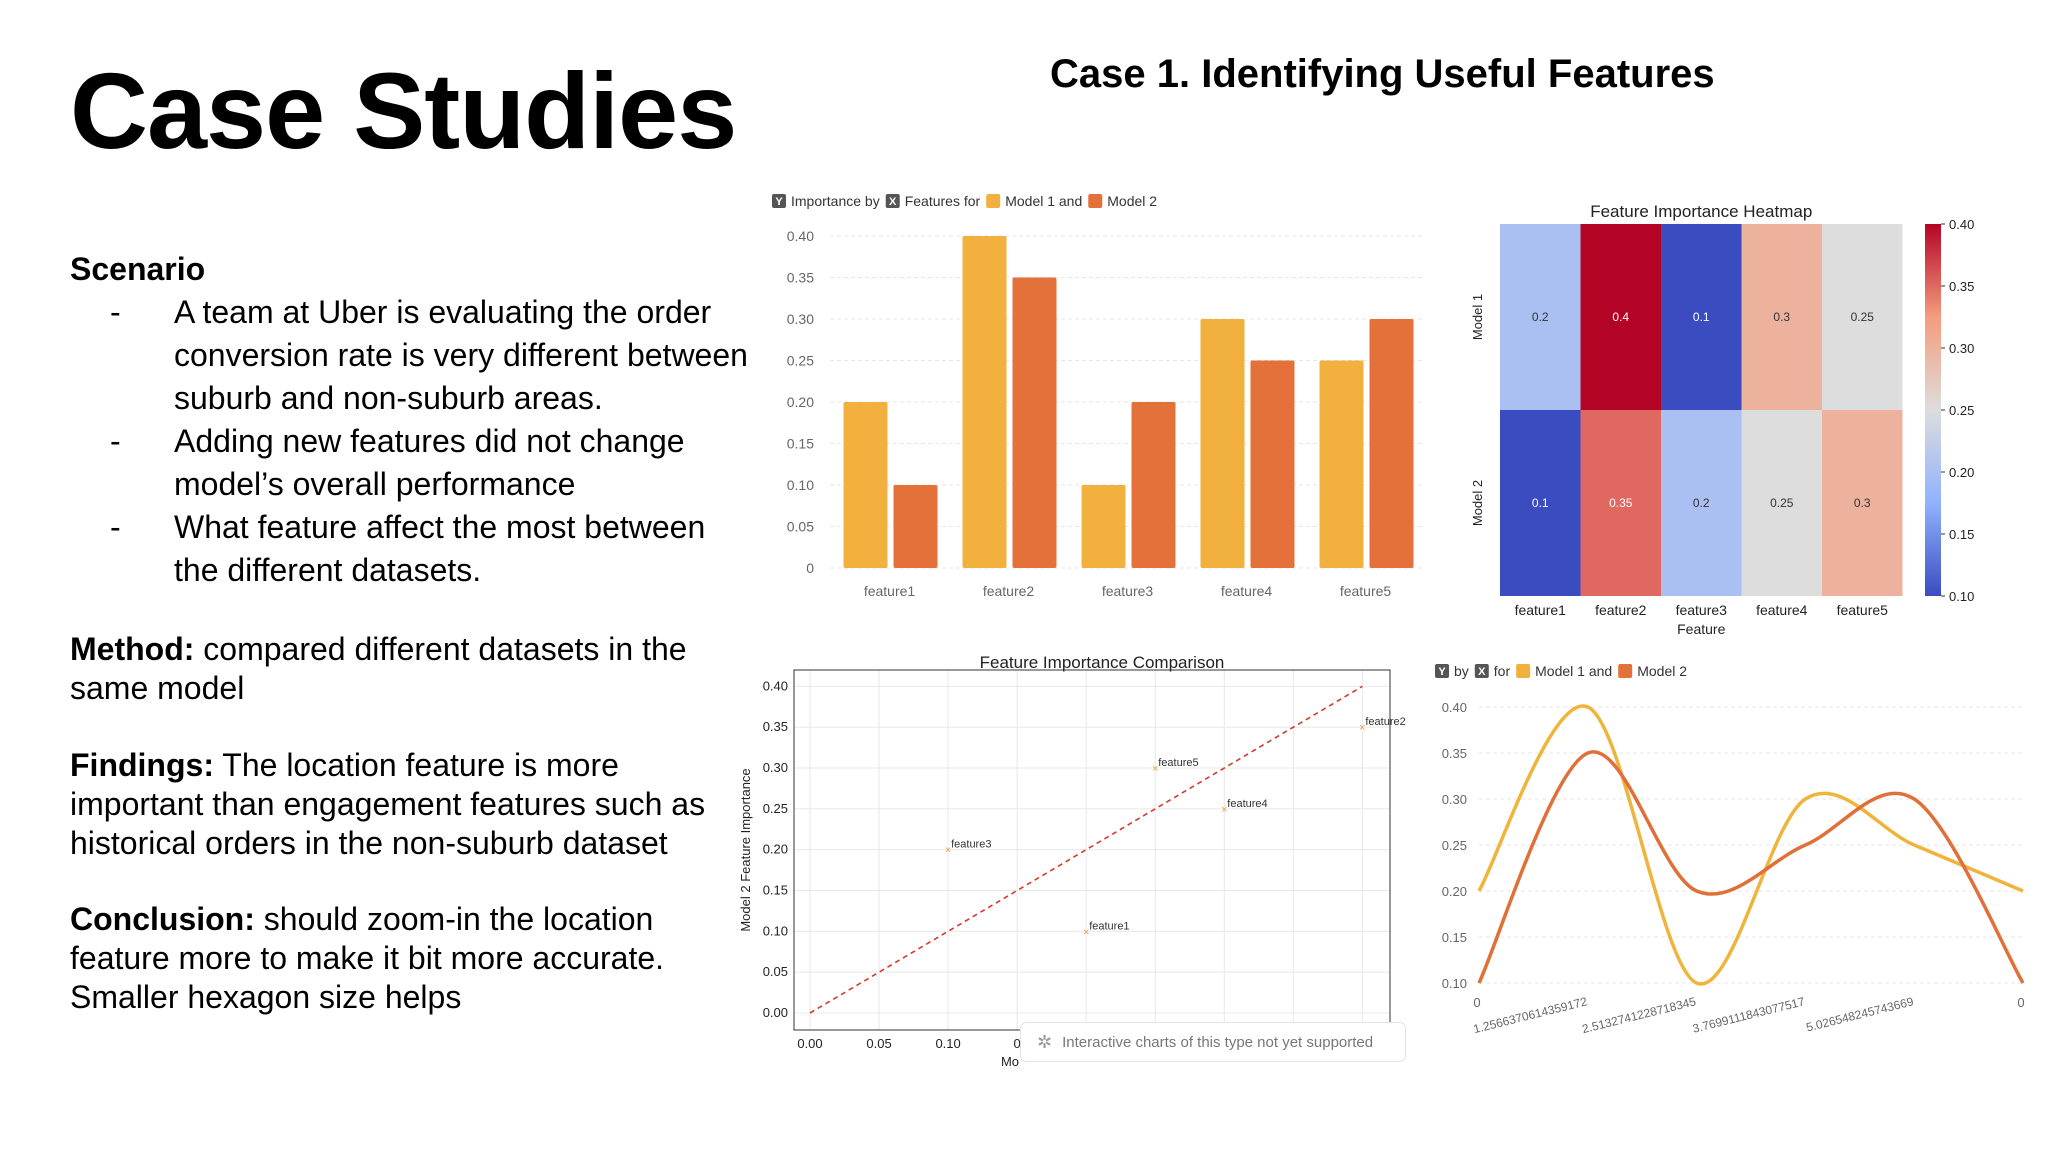 The width and height of the screenshot is (2048, 1152). Describe the element at coordinates (1502, 671) in the screenshot. I see `chart-title-part: for` at that location.